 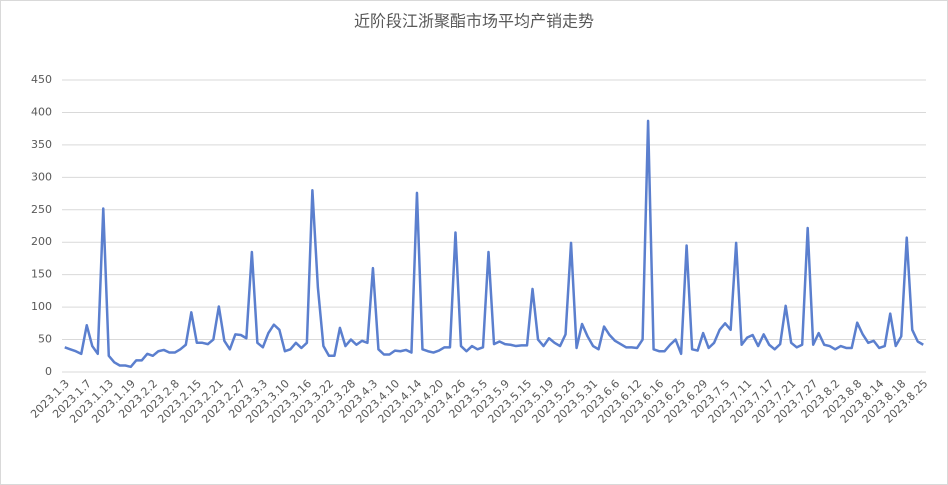 What do you see at coordinates (41, 241) in the screenshot?
I see `y-tick-label: 200` at bounding box center [41, 241].